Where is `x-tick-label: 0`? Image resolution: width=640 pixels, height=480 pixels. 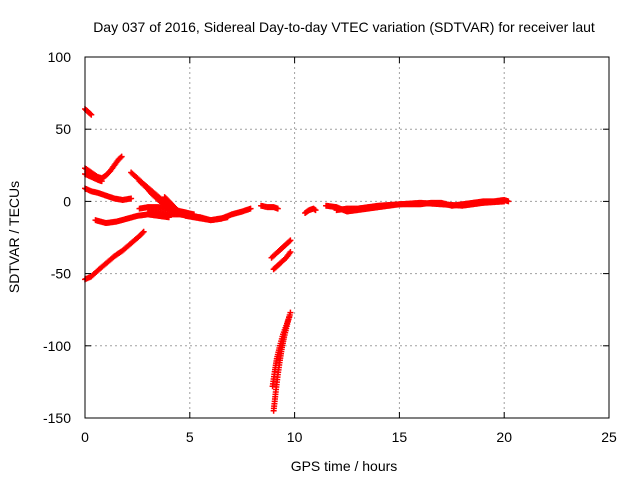 x-tick-label: 0 is located at coordinates (85, 437).